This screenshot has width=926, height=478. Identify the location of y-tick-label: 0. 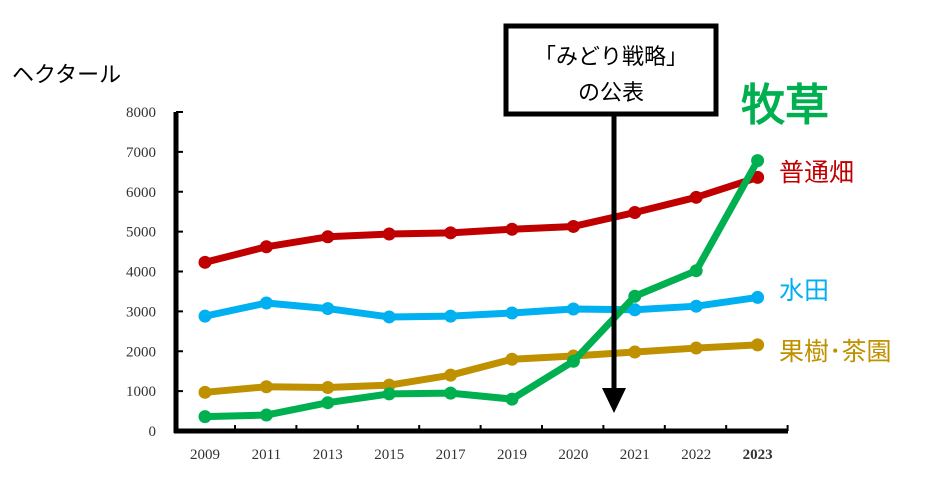
(153, 432).